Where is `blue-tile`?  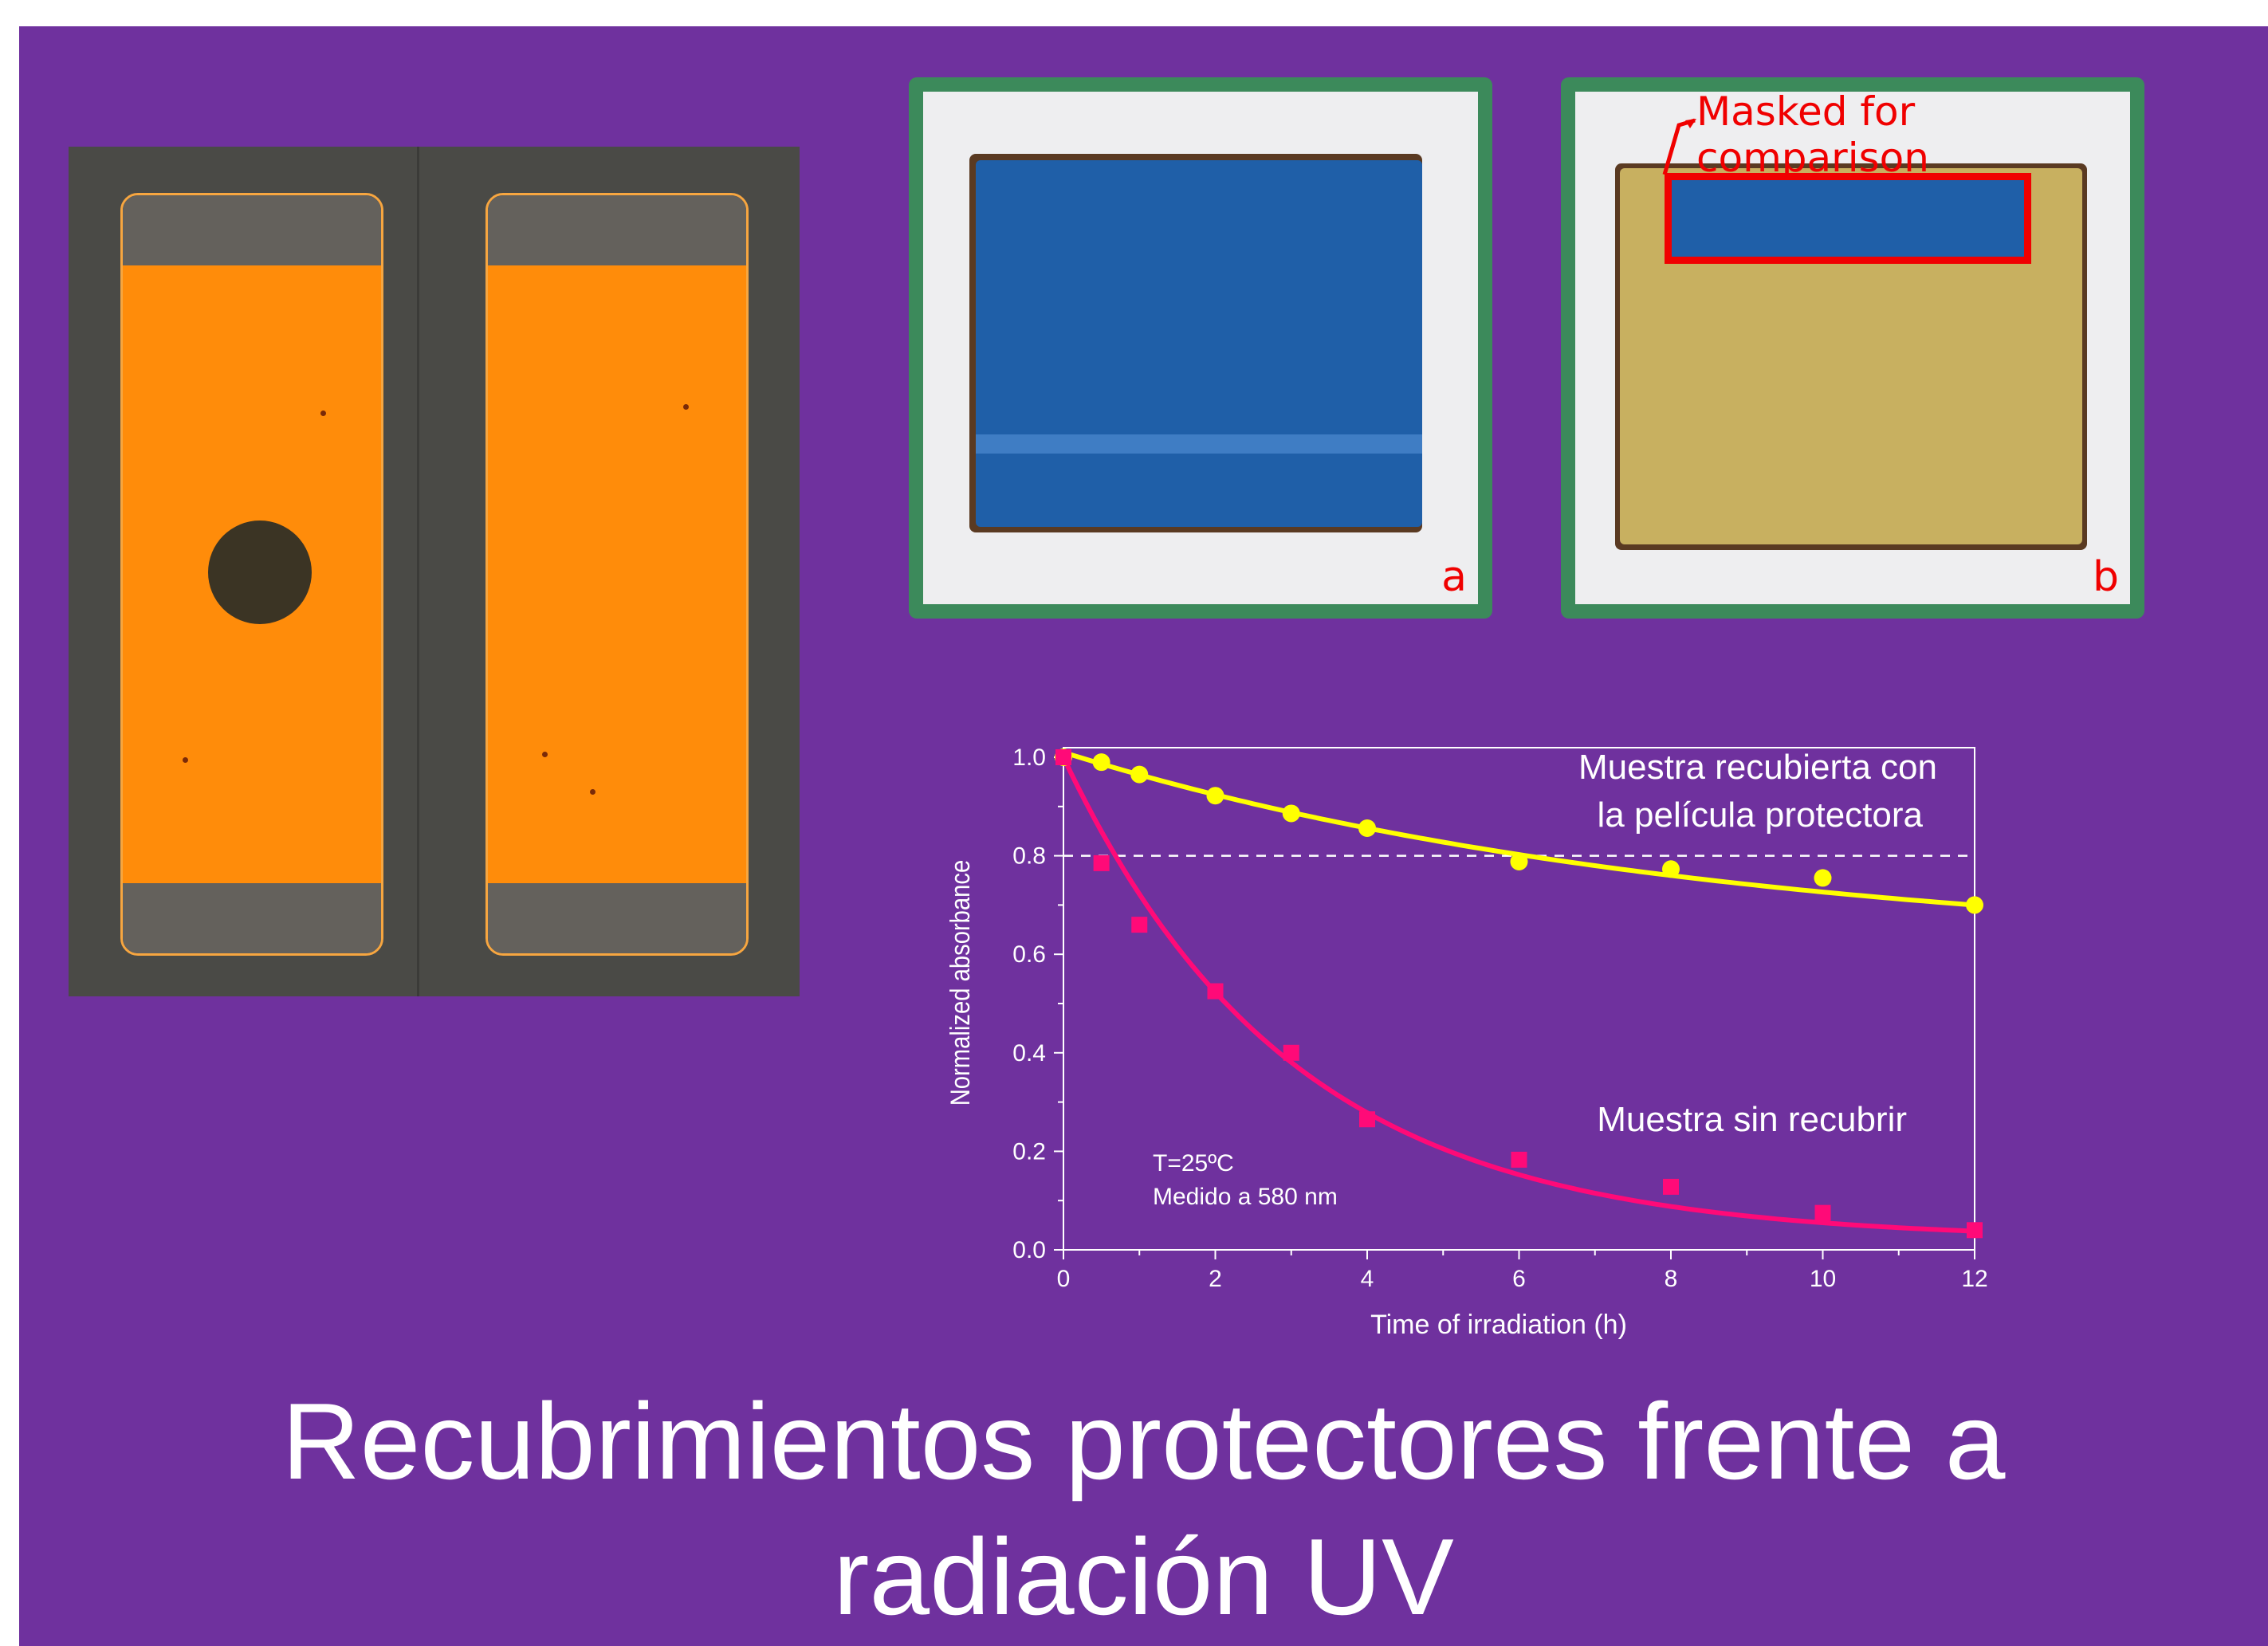
blue-tile is located at coordinates (1199, 343).